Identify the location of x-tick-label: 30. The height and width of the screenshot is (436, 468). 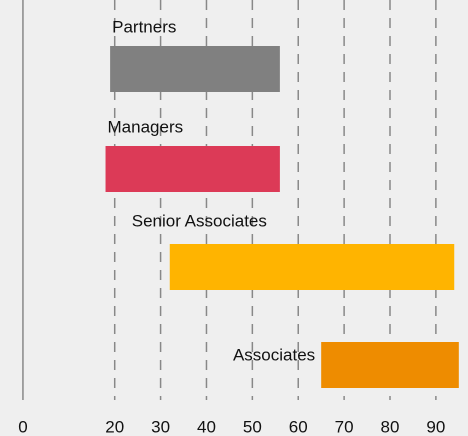
(160, 426).